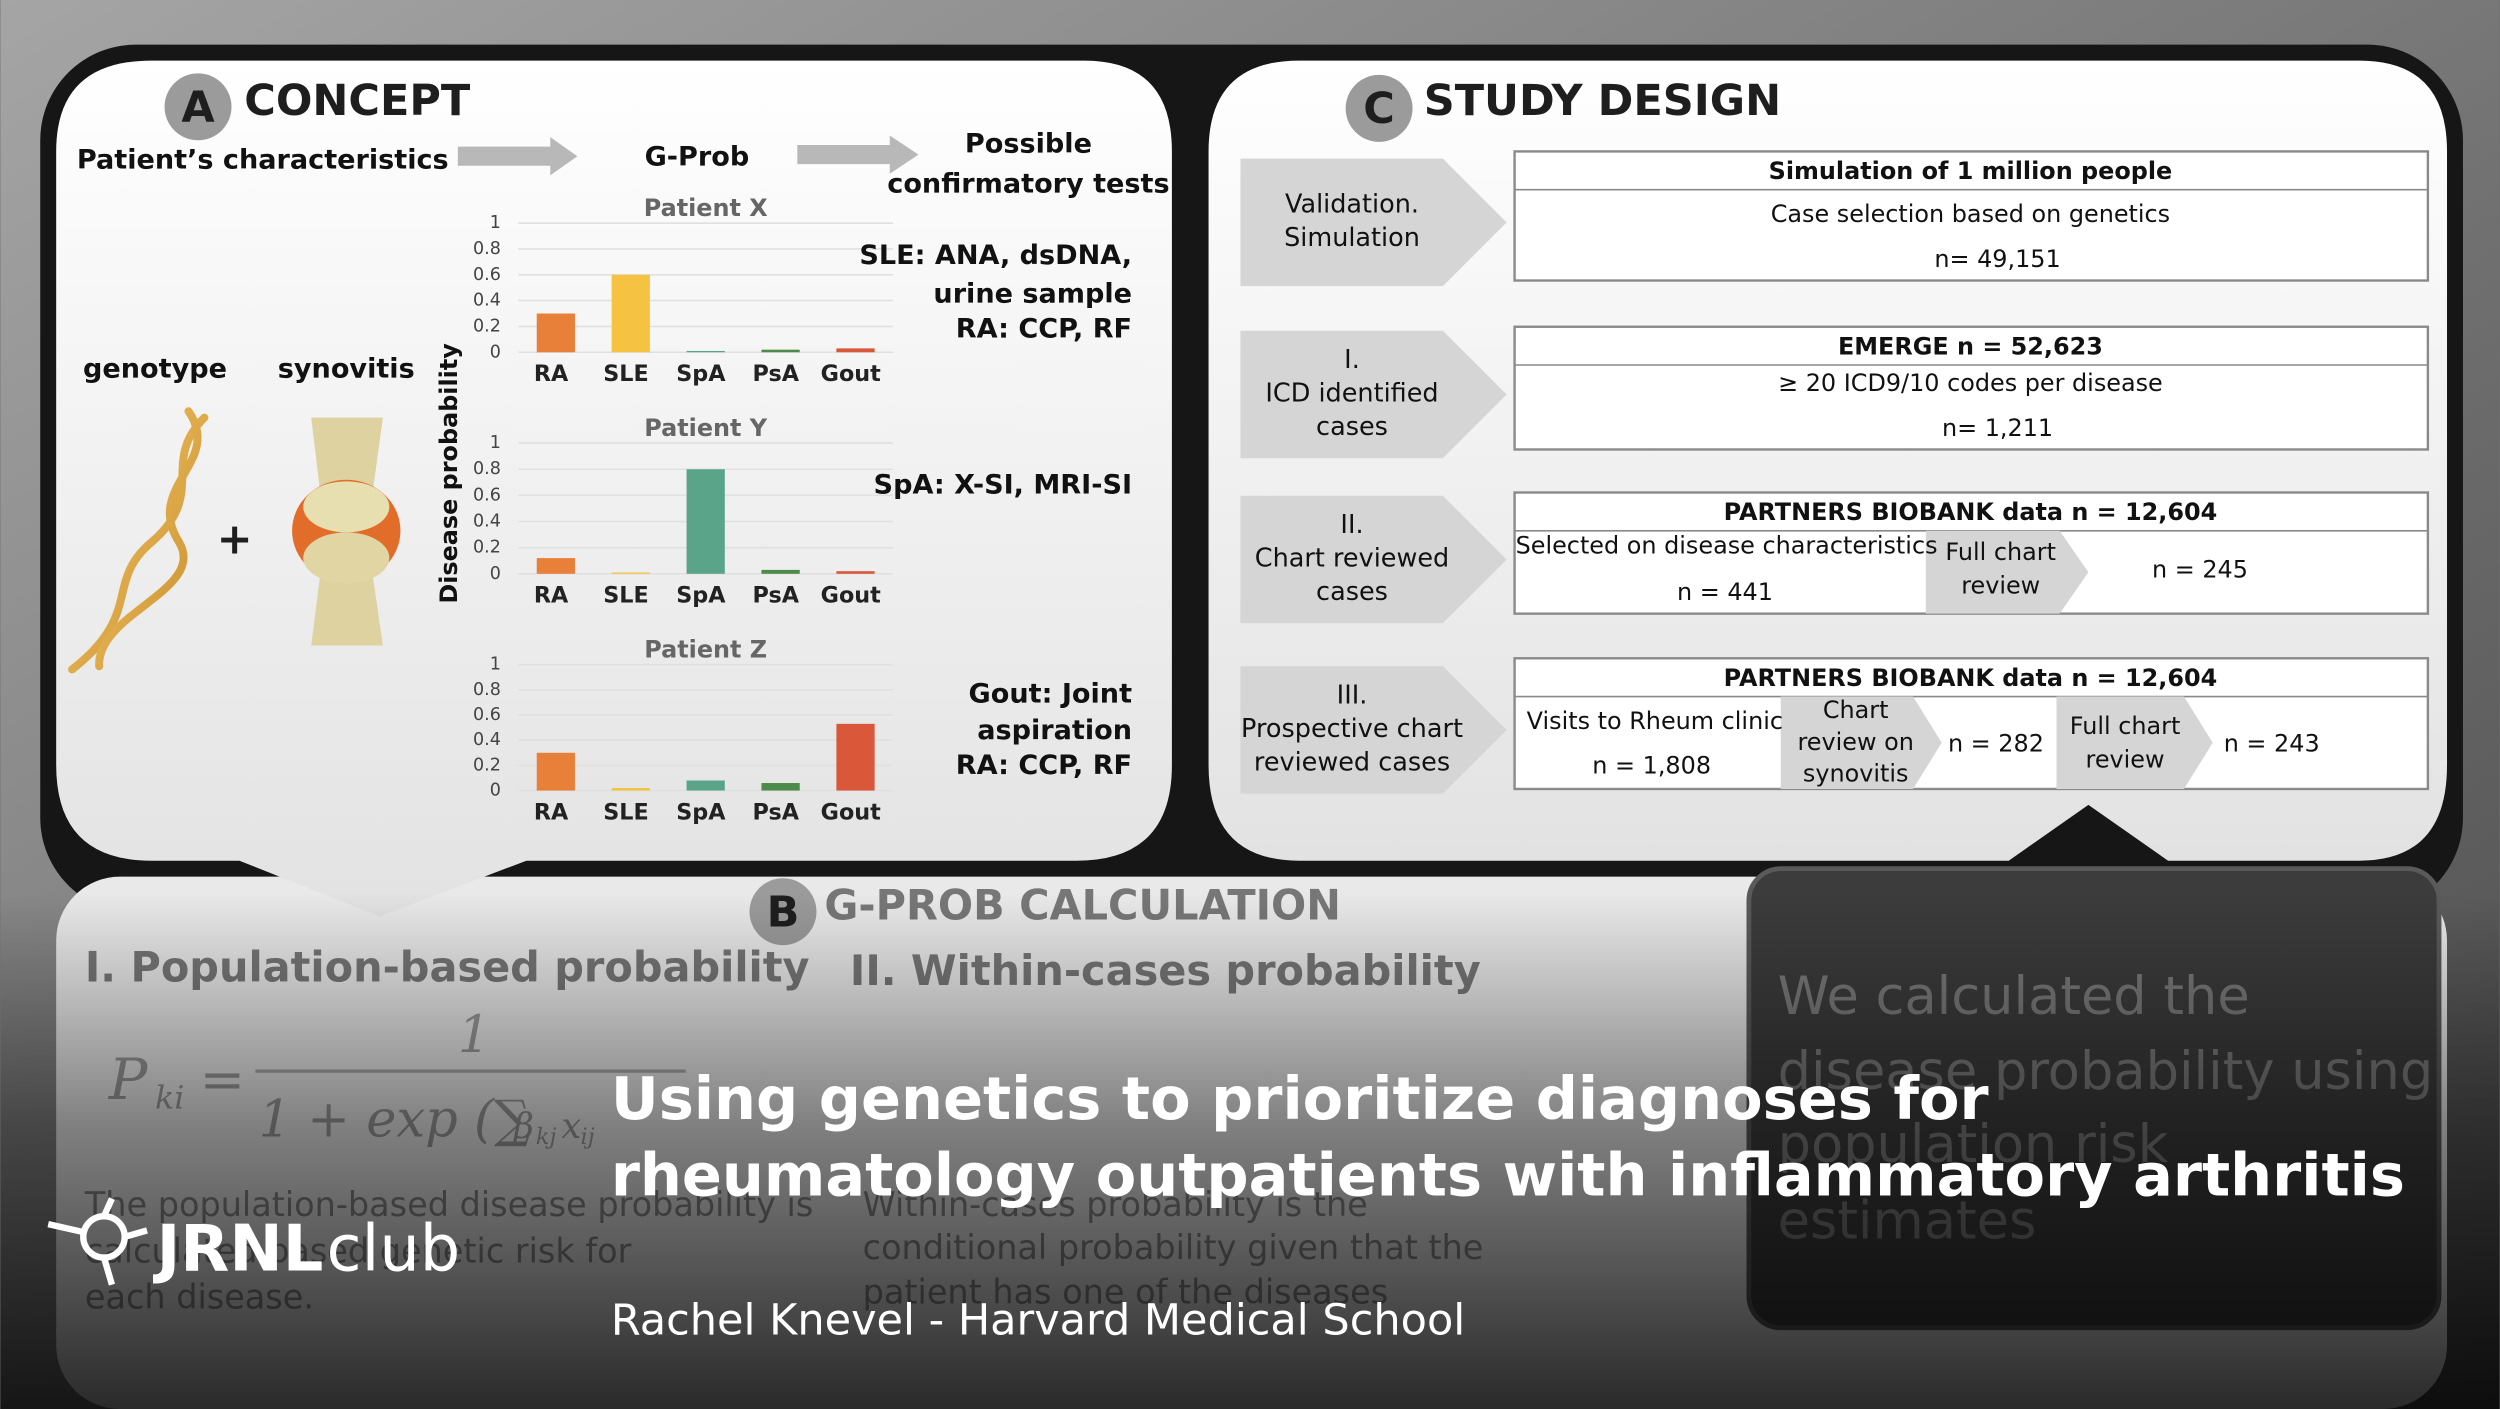 This screenshot has width=2500, height=1409. What do you see at coordinates (263, 159) in the screenshot?
I see `heading: Patient’s characteristics` at bounding box center [263, 159].